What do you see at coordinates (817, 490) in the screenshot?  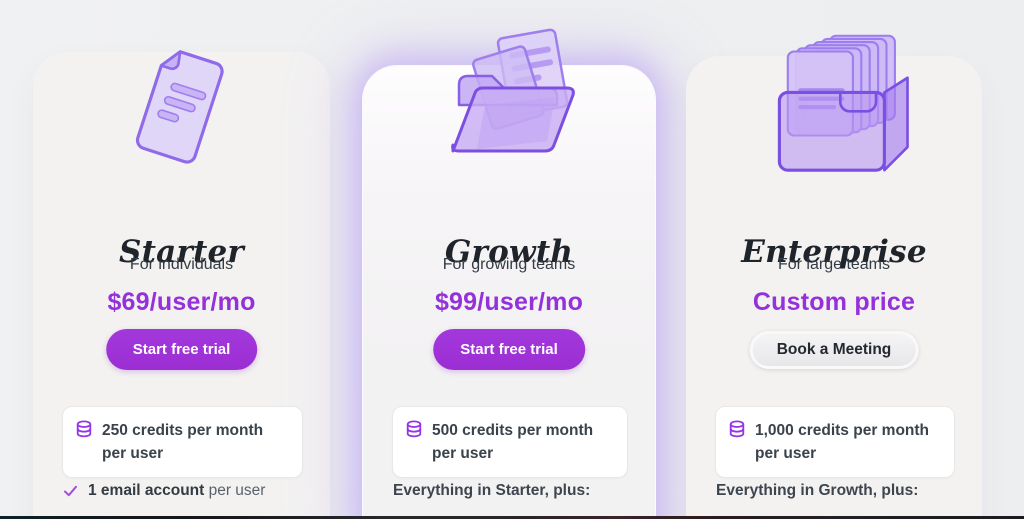 I see `everything-heading: Everything in Growth, plus:` at bounding box center [817, 490].